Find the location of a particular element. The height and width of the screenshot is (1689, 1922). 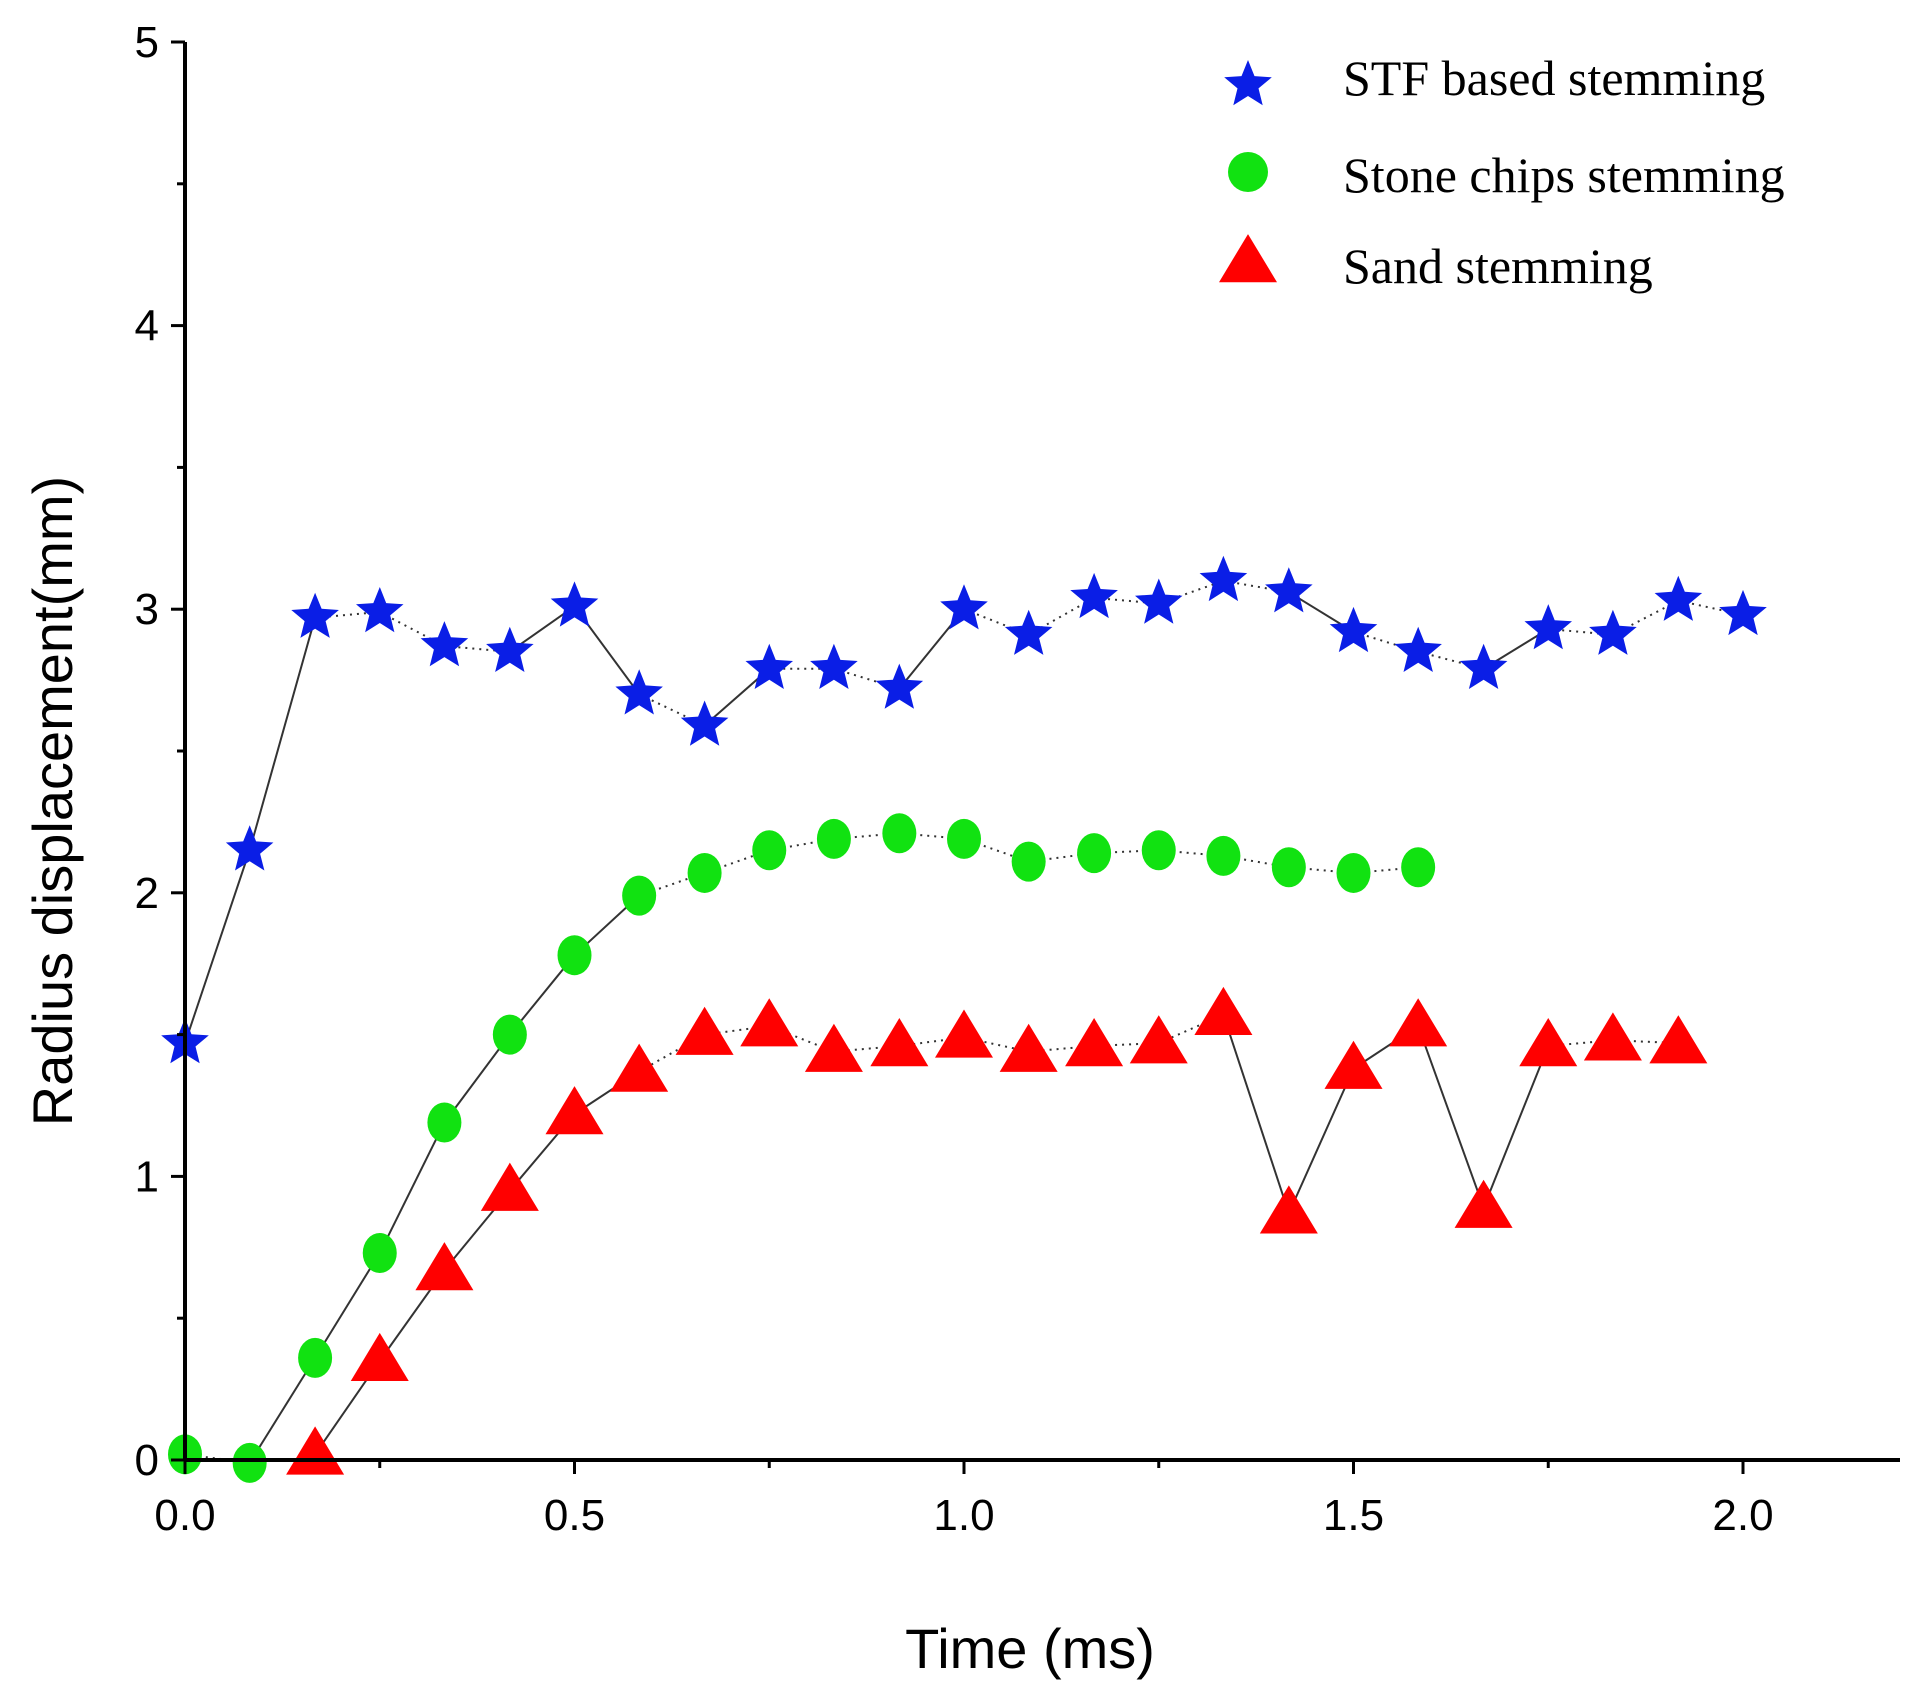

y-tick-label: 3 is located at coordinates (147, 609).